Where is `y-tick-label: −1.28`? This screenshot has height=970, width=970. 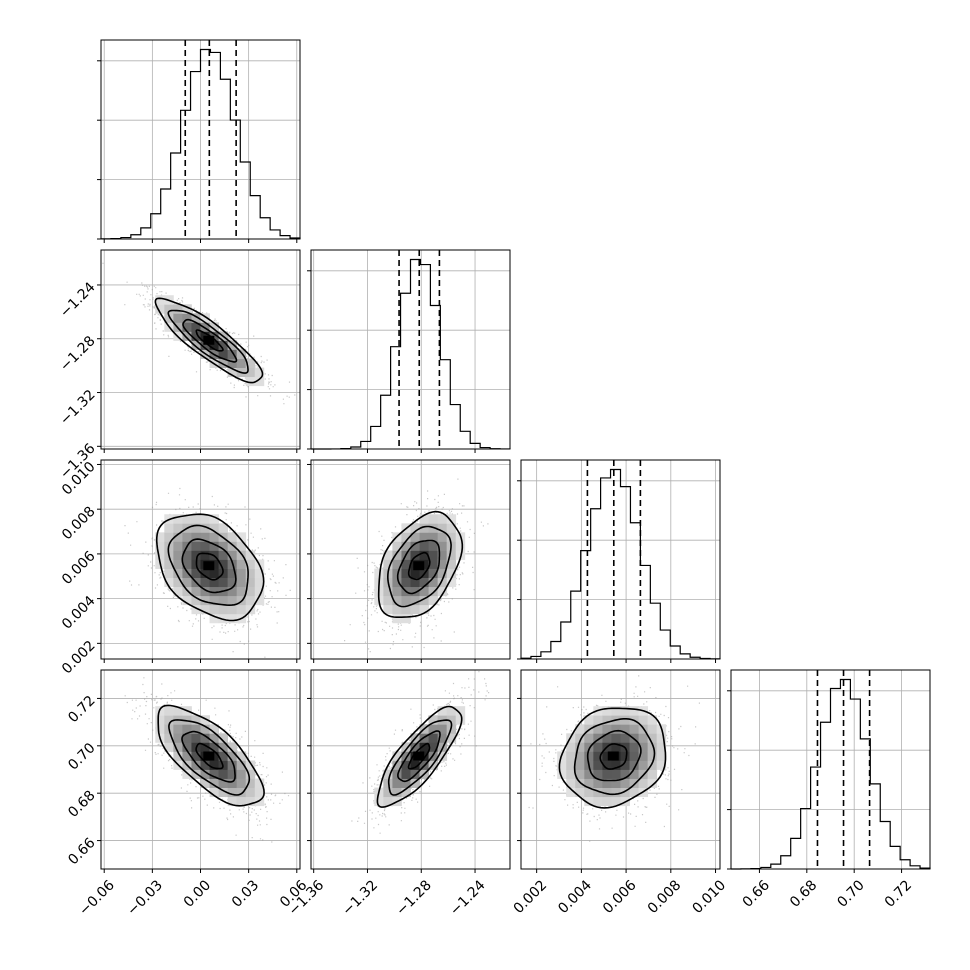 y-tick-label: −1.28 is located at coordinates (78, 354).